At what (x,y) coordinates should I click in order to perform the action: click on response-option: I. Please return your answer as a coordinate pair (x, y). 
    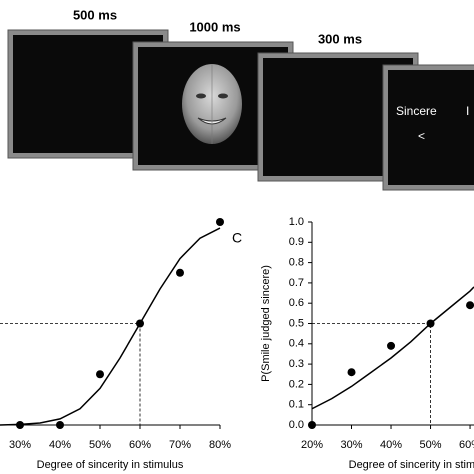
    Looking at the image, I should click on (467, 111).